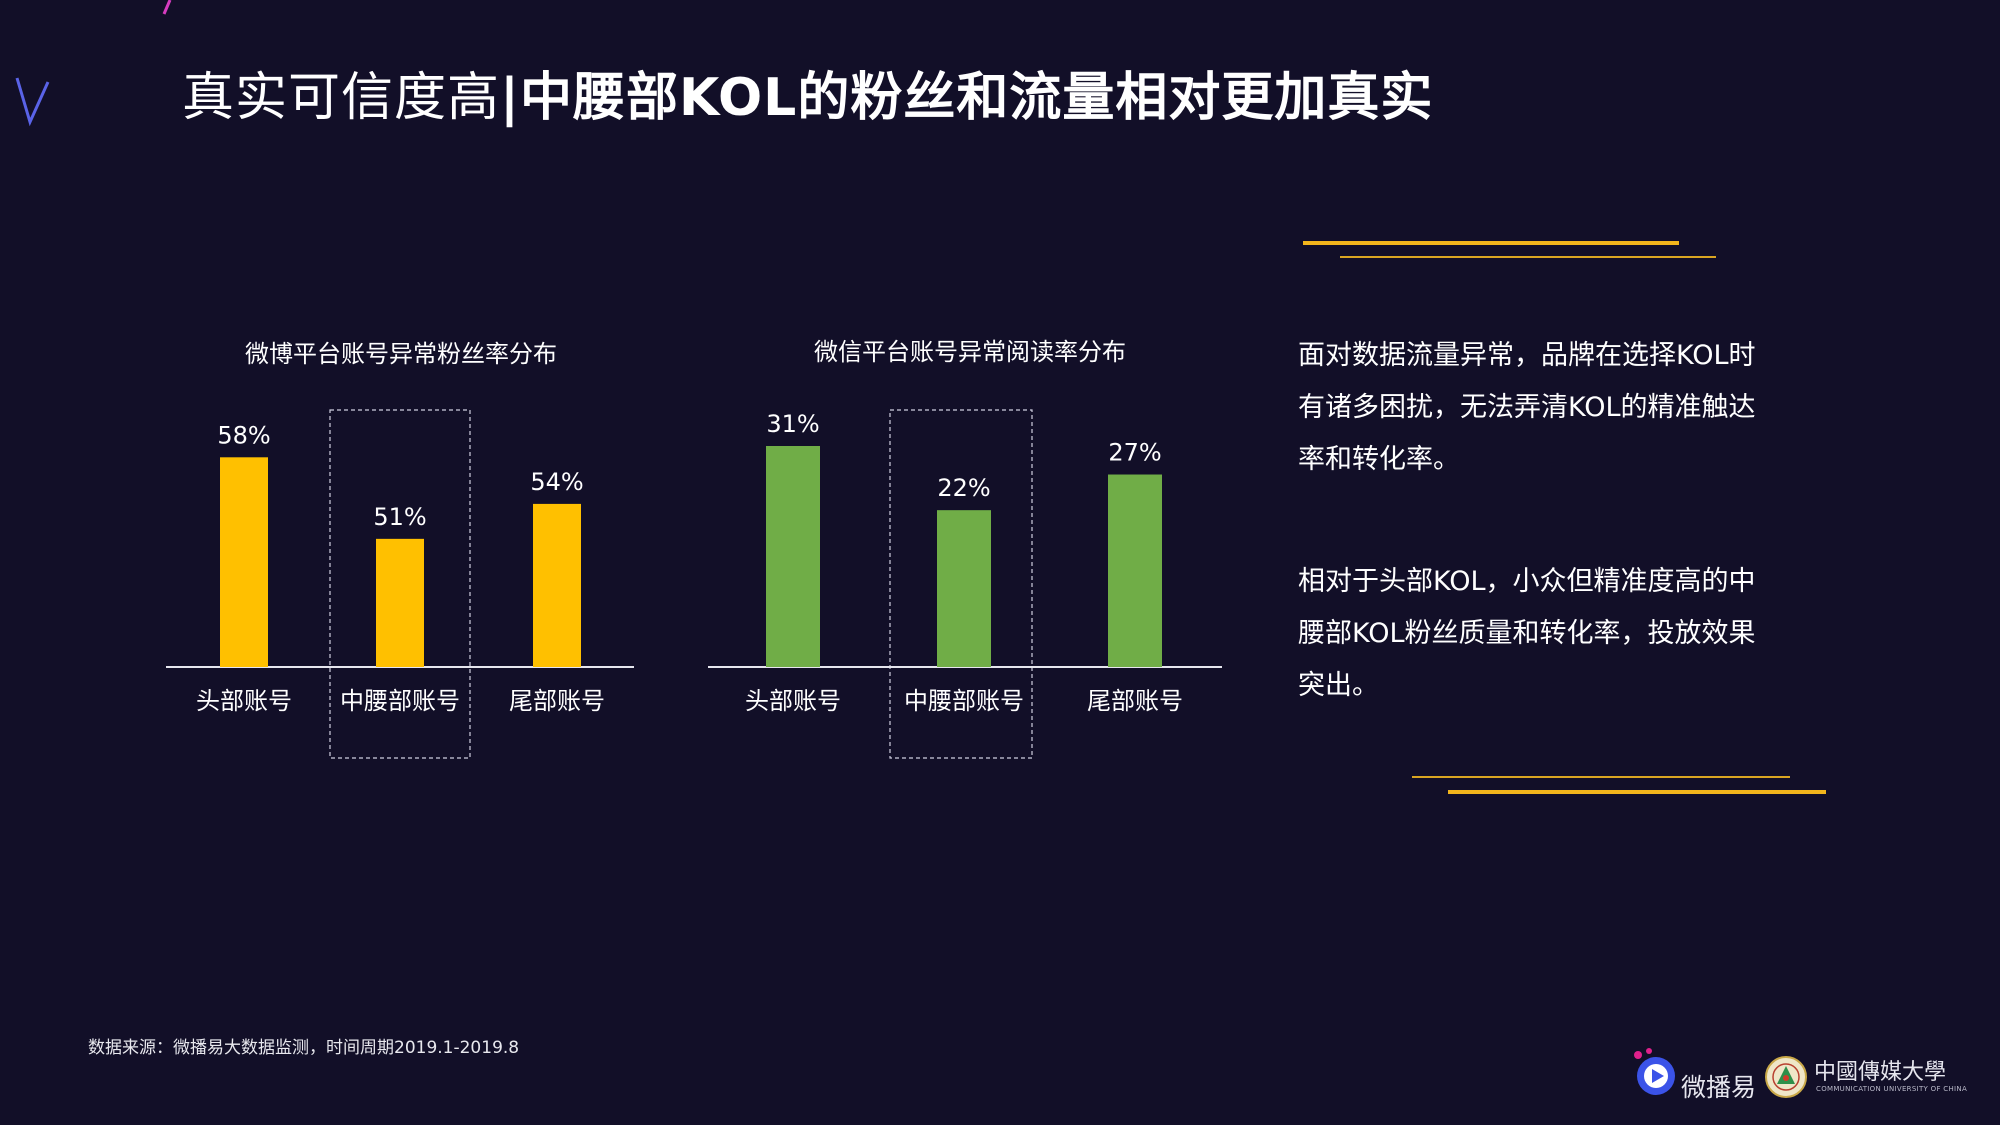  Describe the element at coordinates (1134, 453) in the screenshot. I see `data-label: 27%` at that location.